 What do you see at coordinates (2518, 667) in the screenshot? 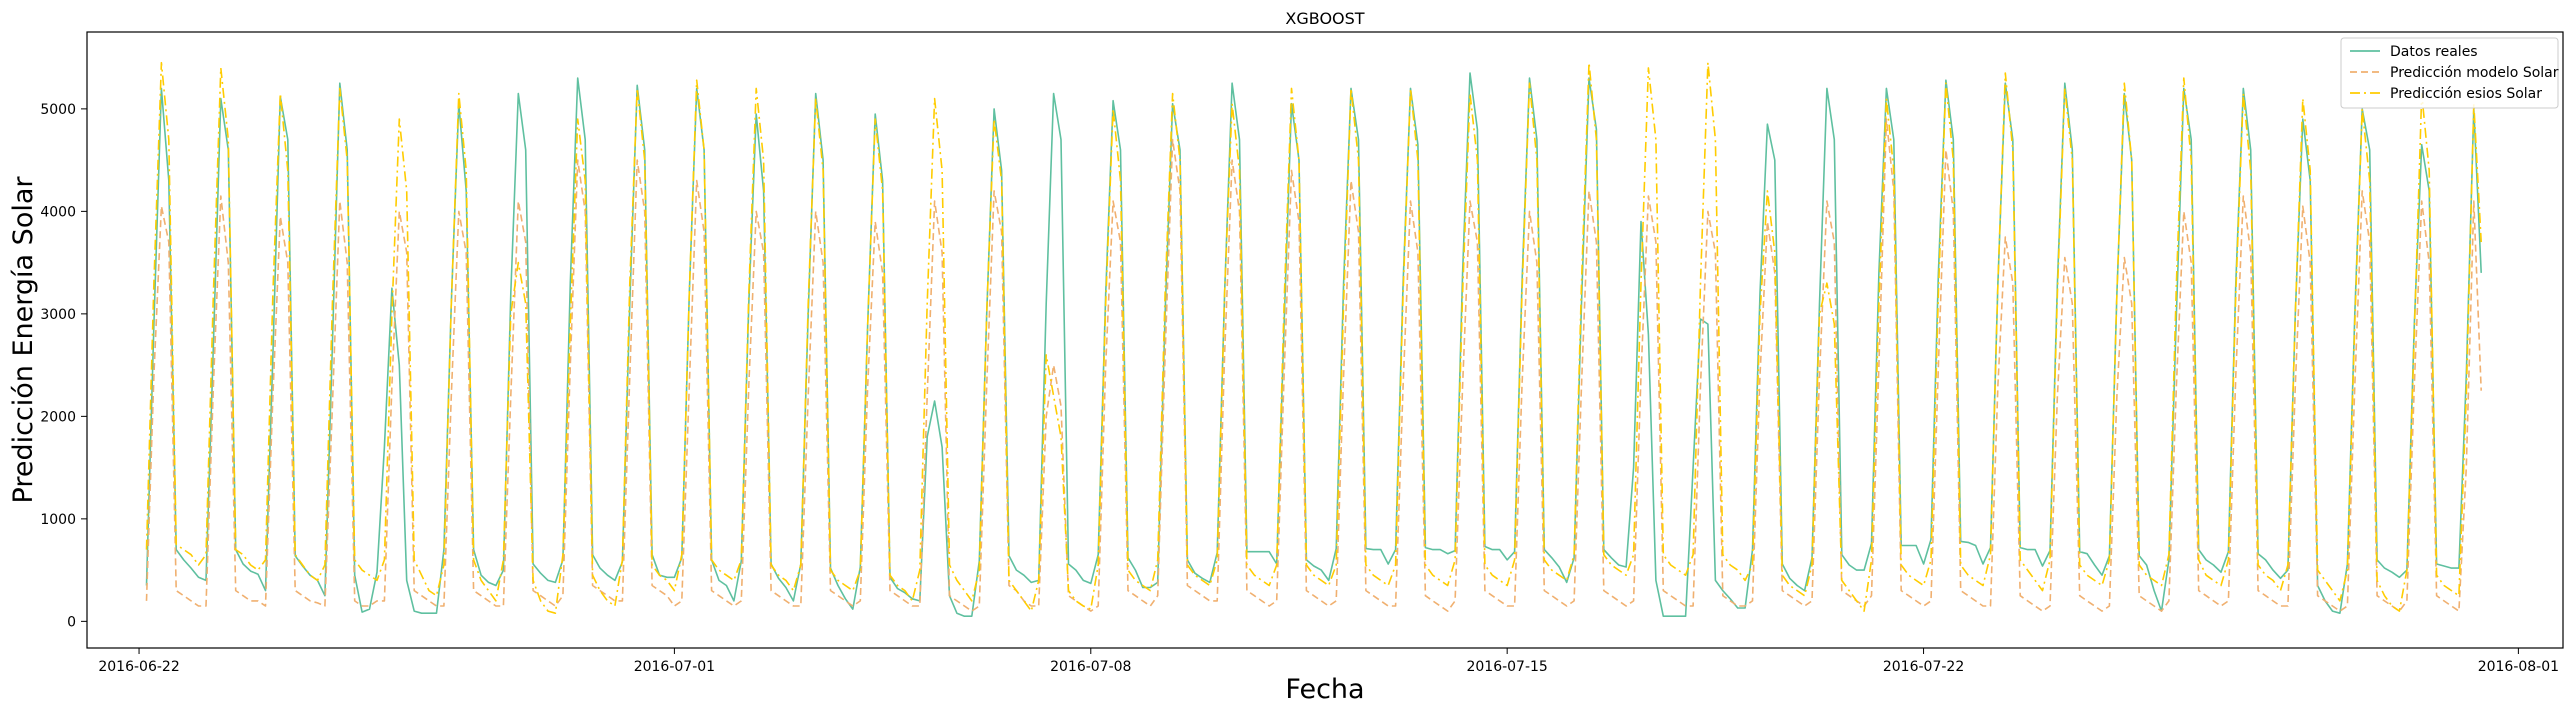
I see `x-tick-label: 2016-08-01` at bounding box center [2518, 667].